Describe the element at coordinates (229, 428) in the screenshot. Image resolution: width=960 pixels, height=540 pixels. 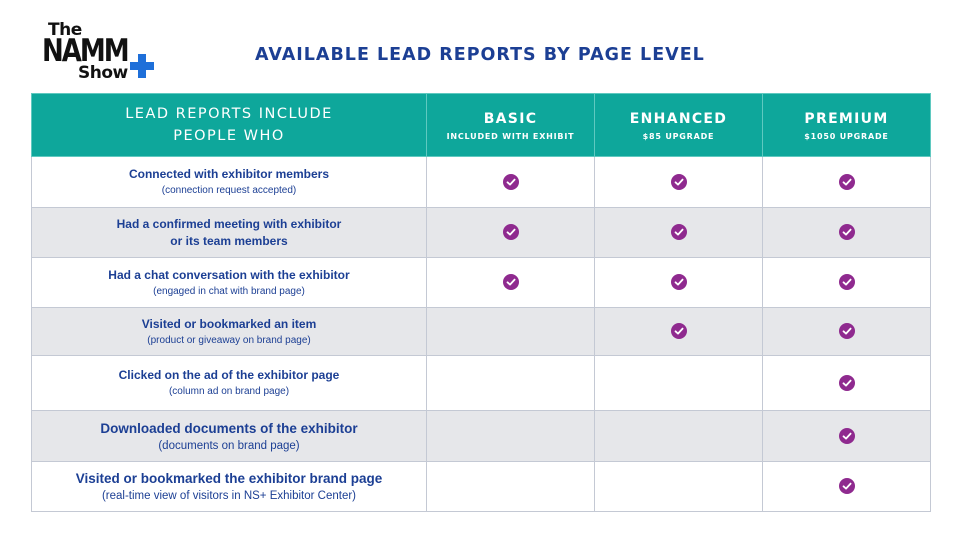
I see `criteria-label: Downloaded documents of the exhibitor` at that location.